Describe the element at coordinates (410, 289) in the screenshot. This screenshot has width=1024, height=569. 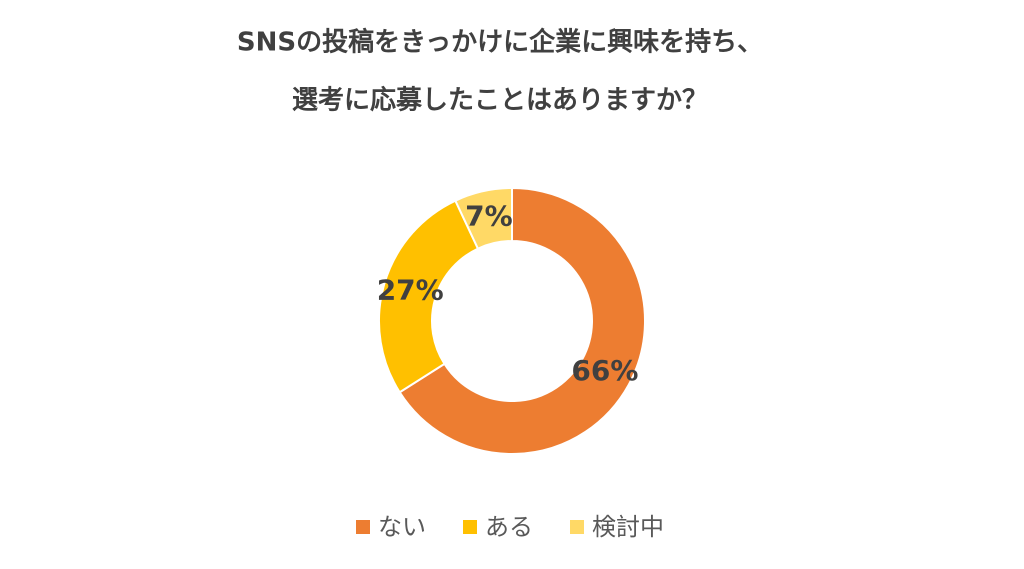
I see `value-label: 27%` at that location.